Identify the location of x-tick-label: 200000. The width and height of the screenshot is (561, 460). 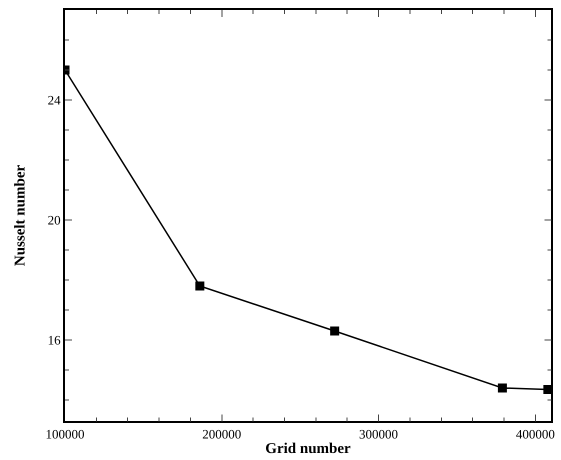
(222, 434).